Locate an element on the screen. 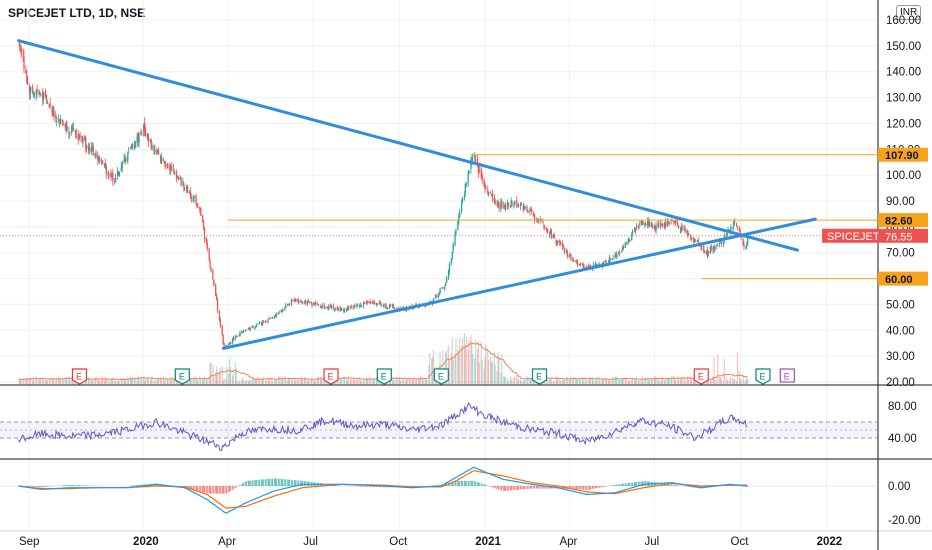 The width and height of the screenshot is (932, 550). current-price-tag-bg is located at coordinates (903, 235).